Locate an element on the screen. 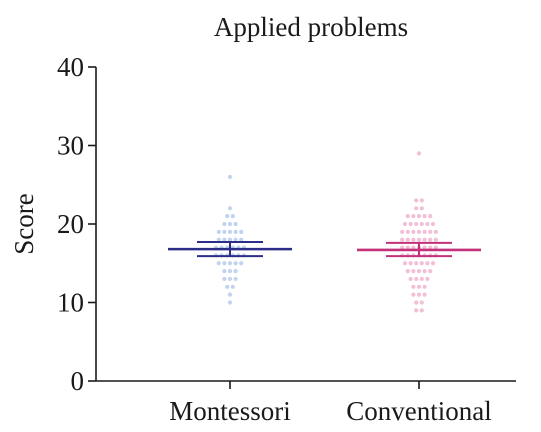 The image size is (541, 432). y-axis-label: Score is located at coordinates (24, 223).